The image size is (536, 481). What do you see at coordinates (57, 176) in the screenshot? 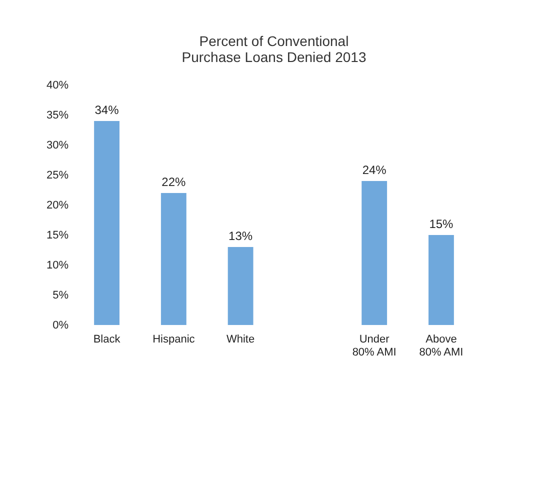
I see `y-tick-label: 25%` at bounding box center [57, 176].